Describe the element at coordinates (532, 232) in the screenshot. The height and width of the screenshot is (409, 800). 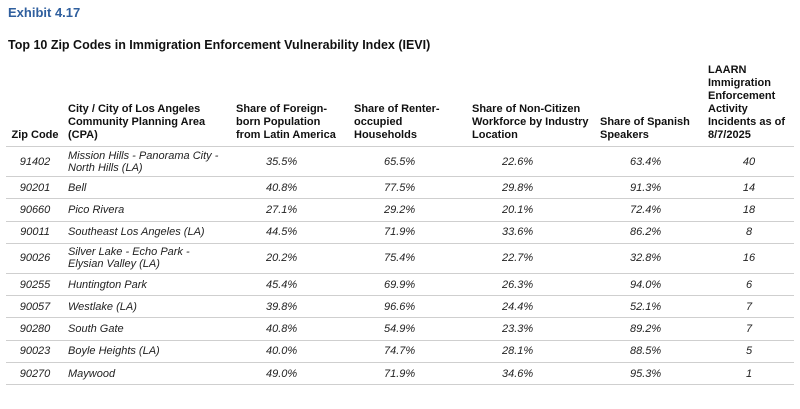
I see `cell-noncitizen: 33.6%` at that location.